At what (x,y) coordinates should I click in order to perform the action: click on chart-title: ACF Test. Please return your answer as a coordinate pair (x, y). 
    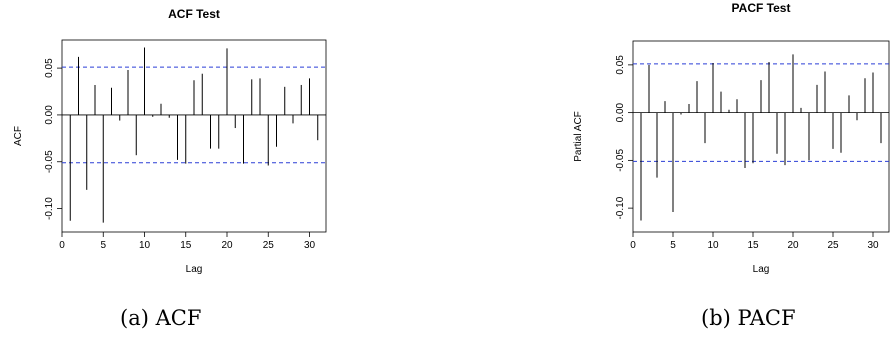
    Looking at the image, I should click on (194, 14).